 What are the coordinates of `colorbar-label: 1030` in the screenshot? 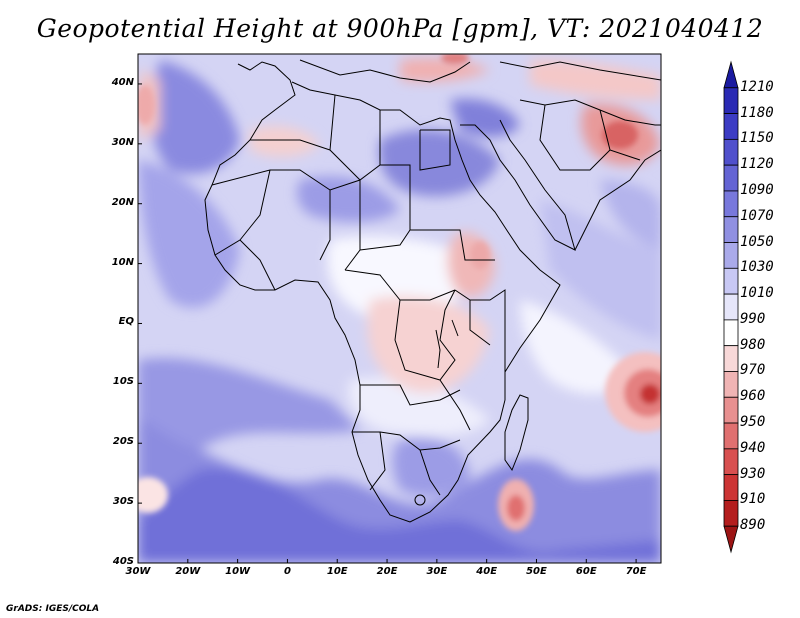 It's located at (757, 267).